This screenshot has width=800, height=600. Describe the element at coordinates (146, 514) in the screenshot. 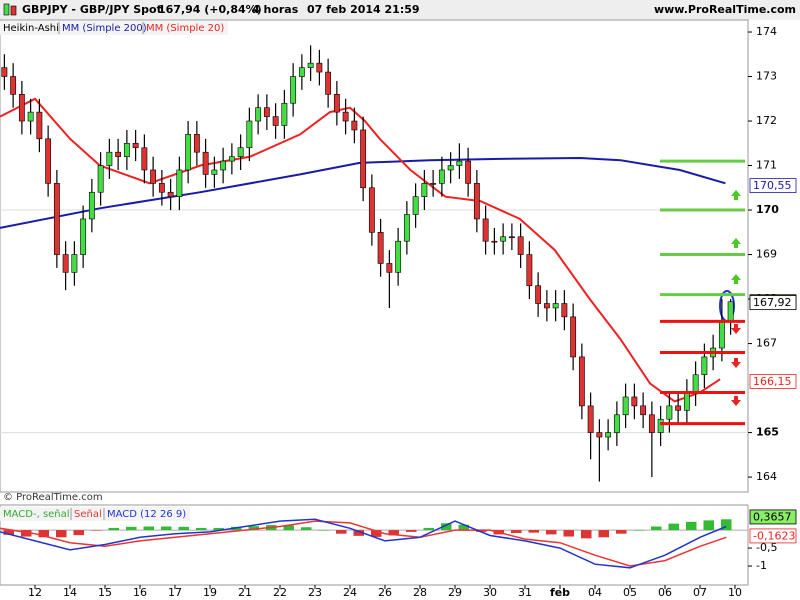

I see `legend-entry: MACD (12 26 9)` at that location.